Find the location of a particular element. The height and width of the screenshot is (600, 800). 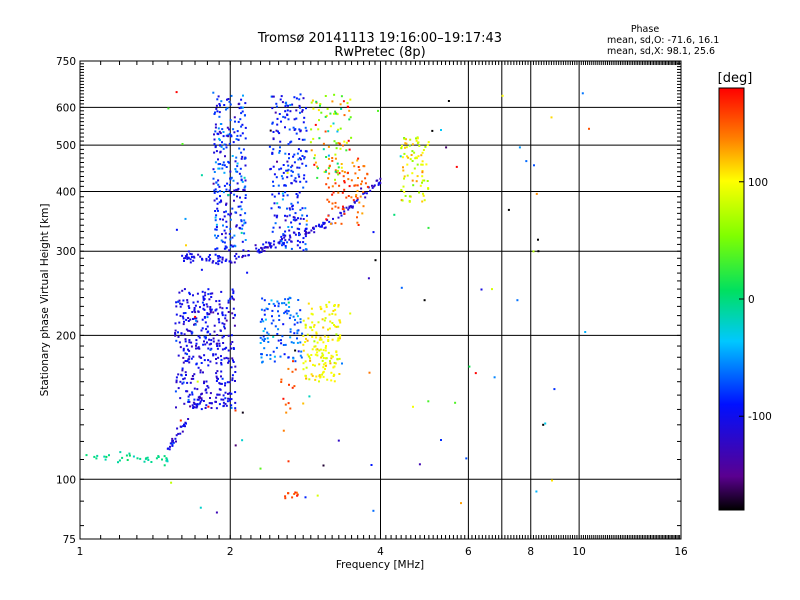

stats-o-mode: mean, sd,O: -71.6, 16.1 is located at coordinates (663, 40).